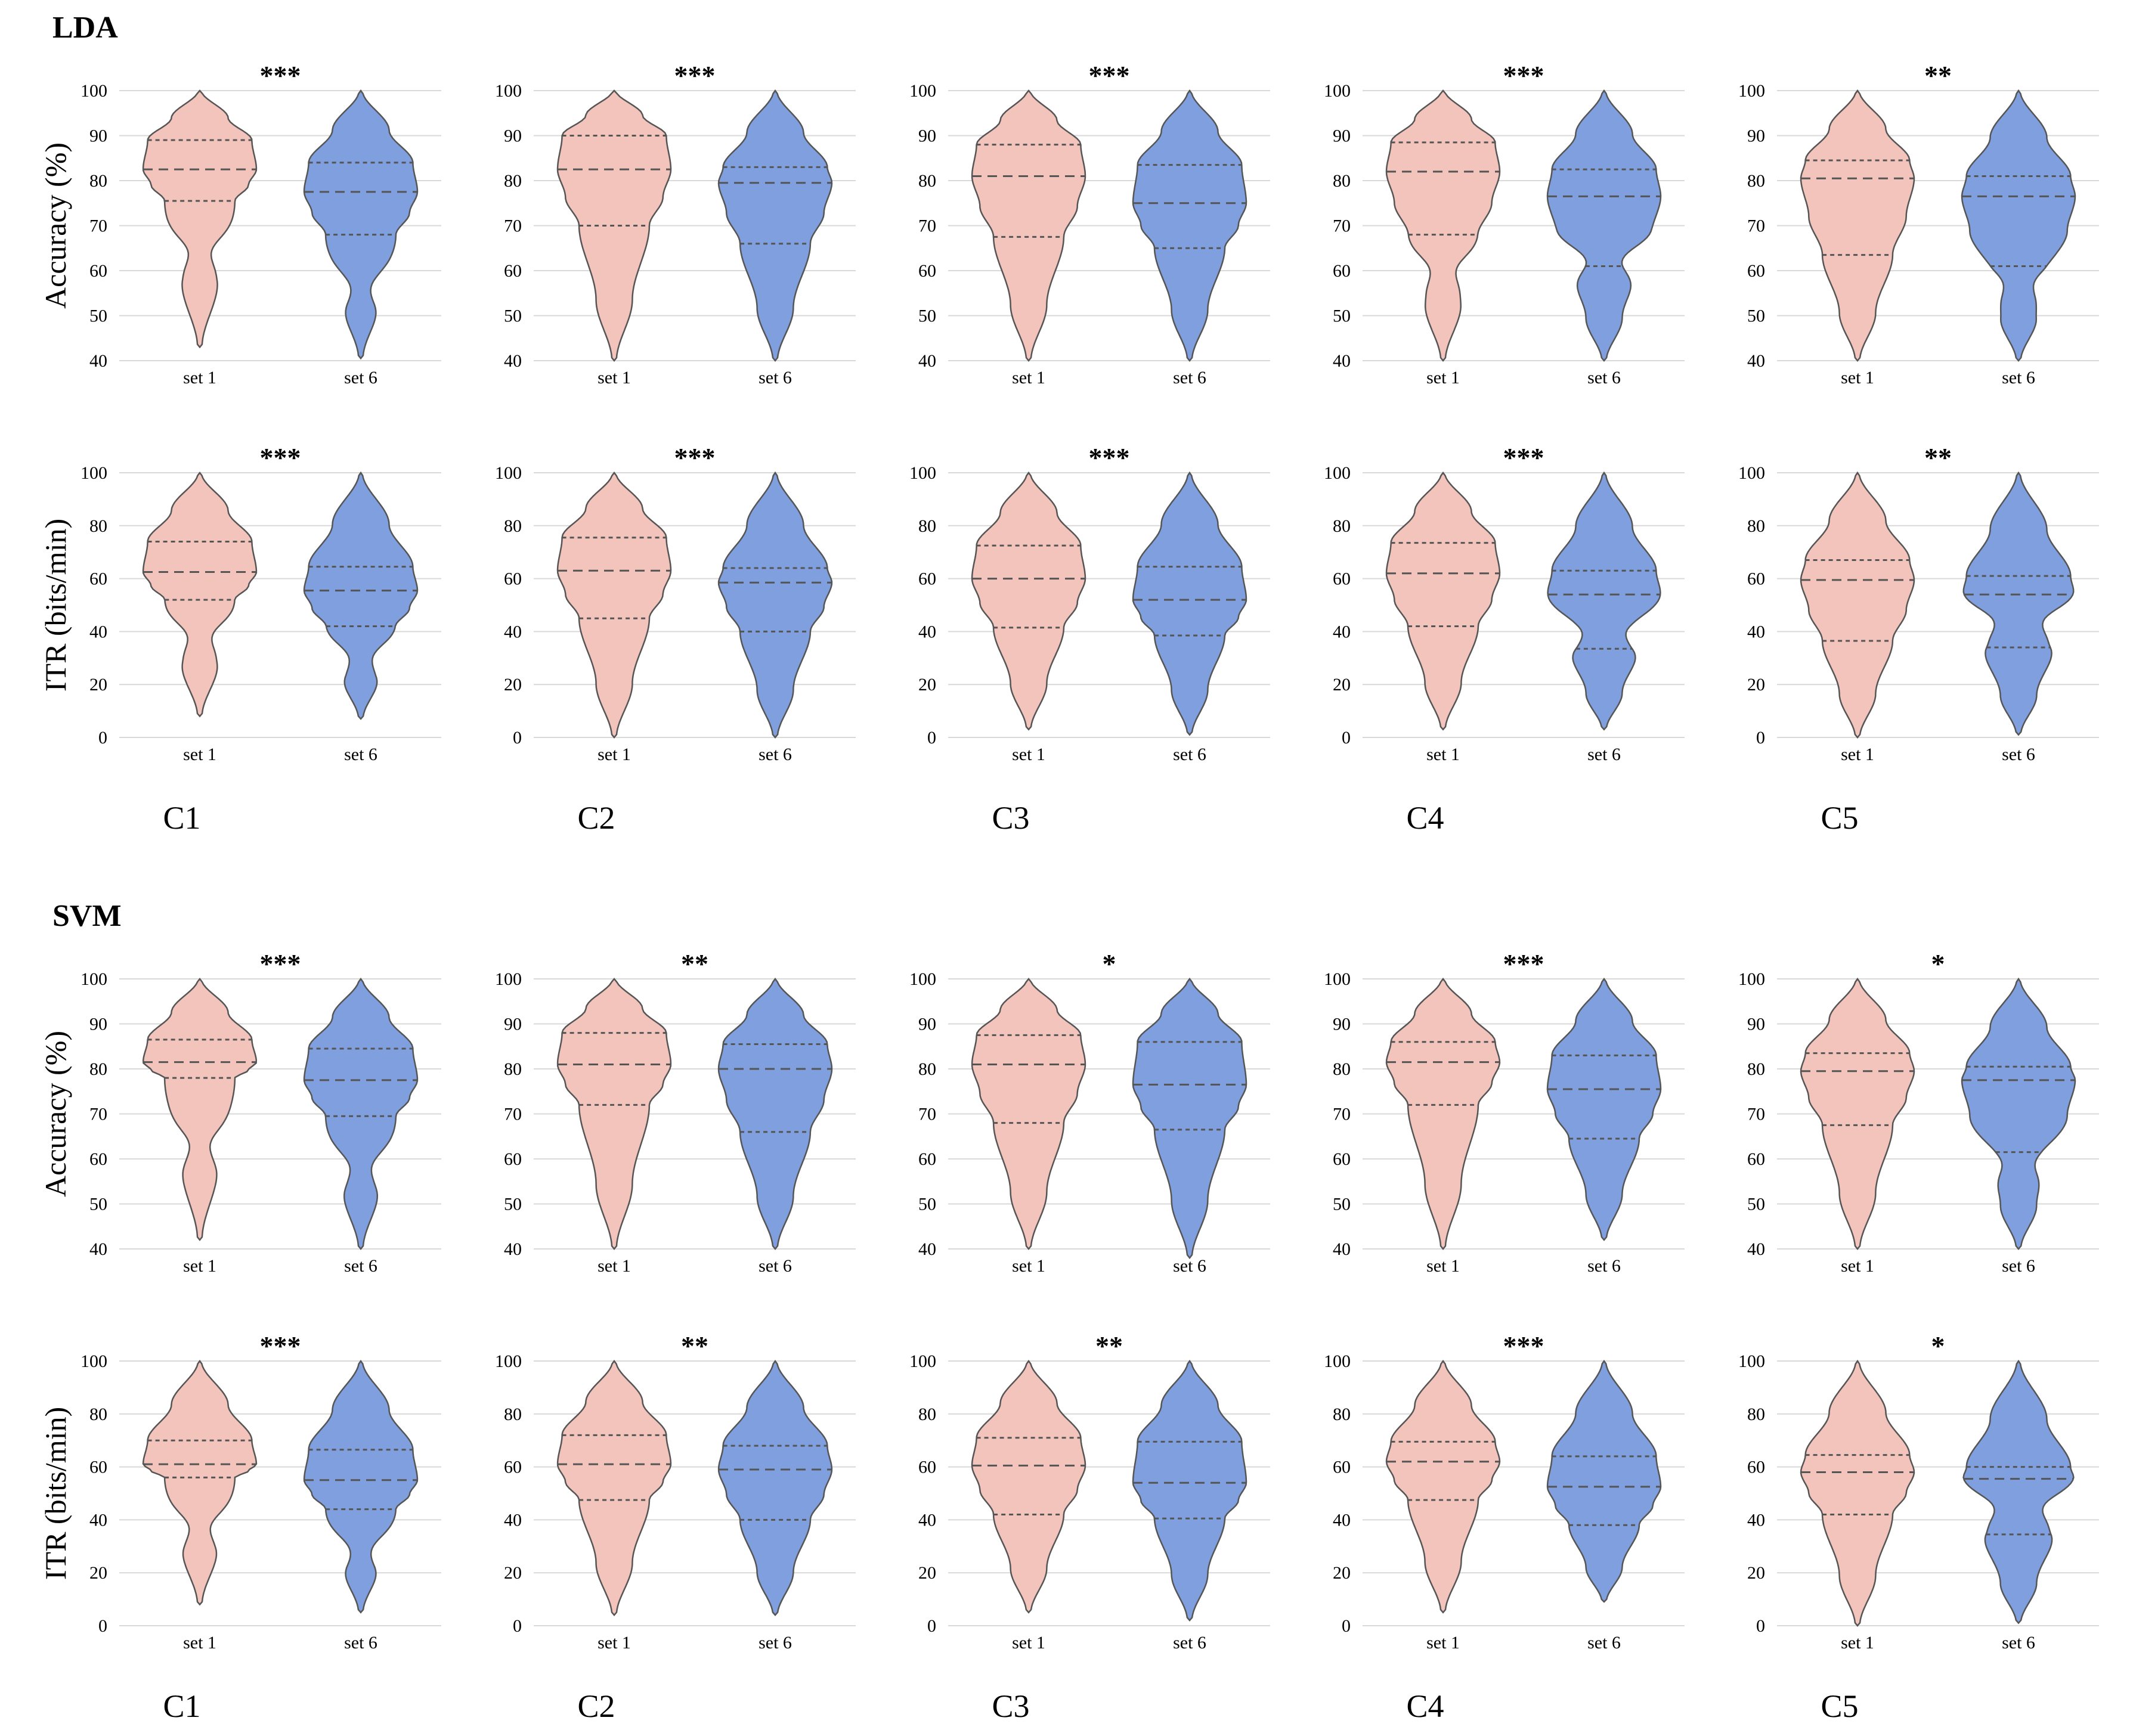 This screenshot has height=1736, width=2133. I want to click on significance-label: **, so click(695, 1346).